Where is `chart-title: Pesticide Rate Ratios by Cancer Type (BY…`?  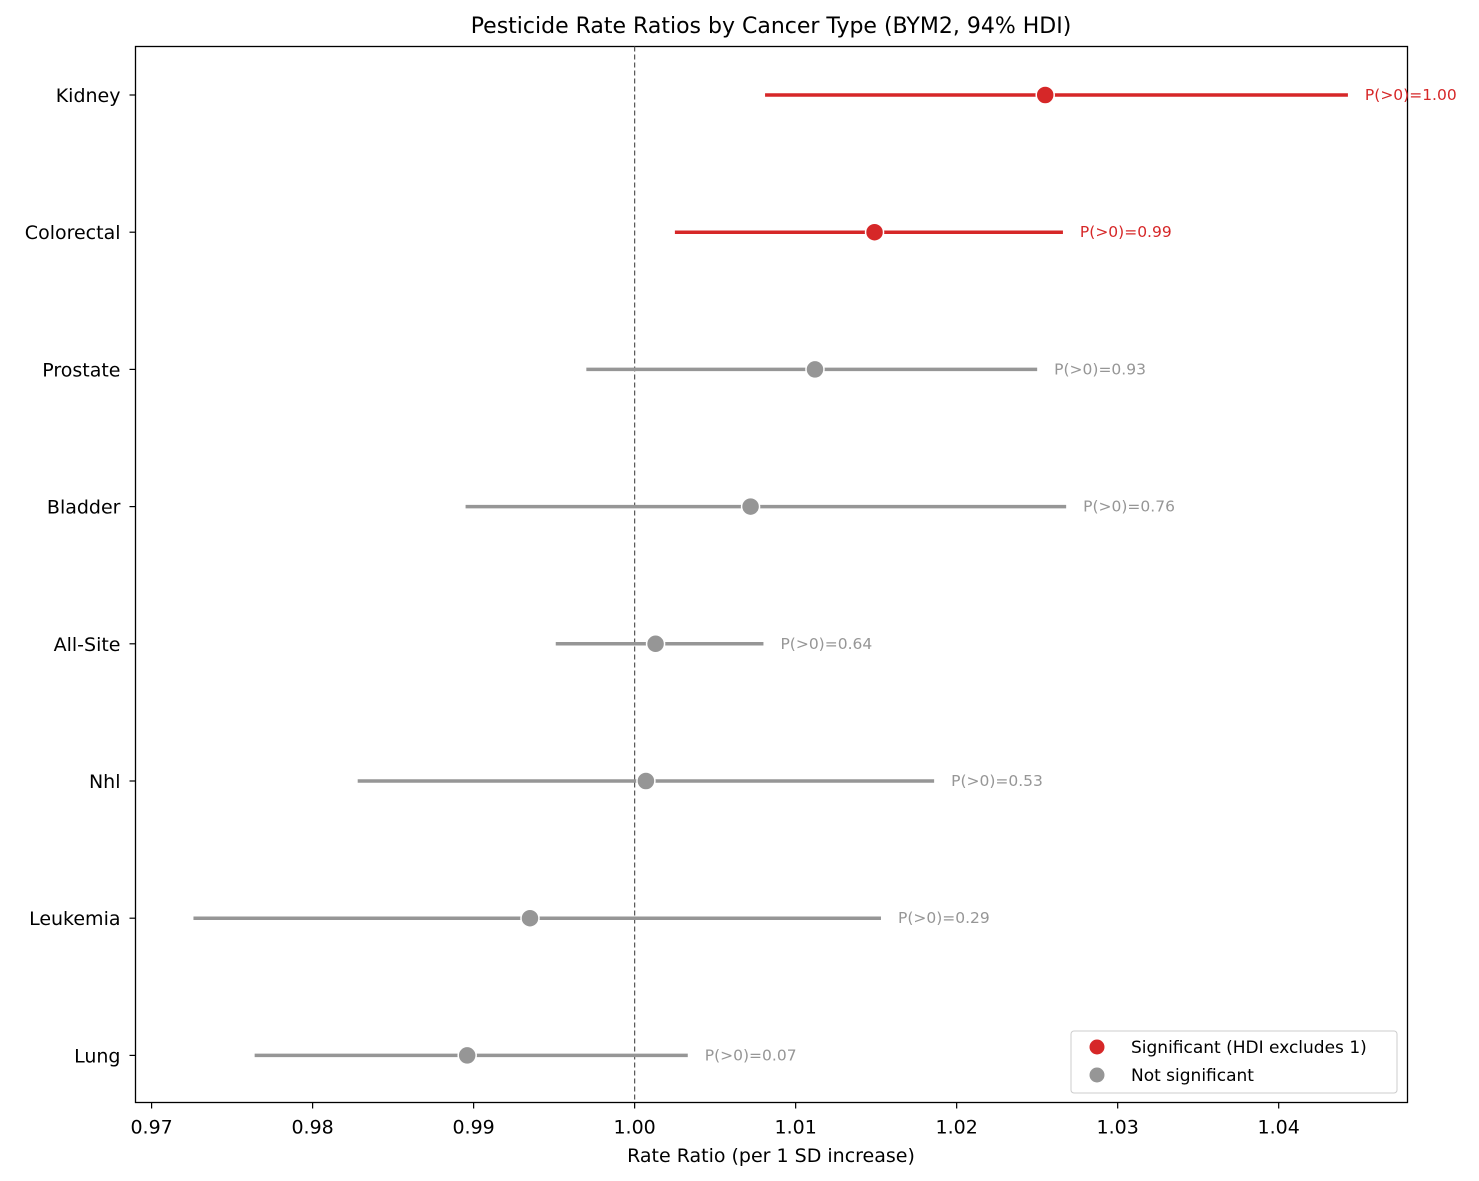 chart-title: Pesticide Rate Ratios by Cancer Type (BY… is located at coordinates (771, 26).